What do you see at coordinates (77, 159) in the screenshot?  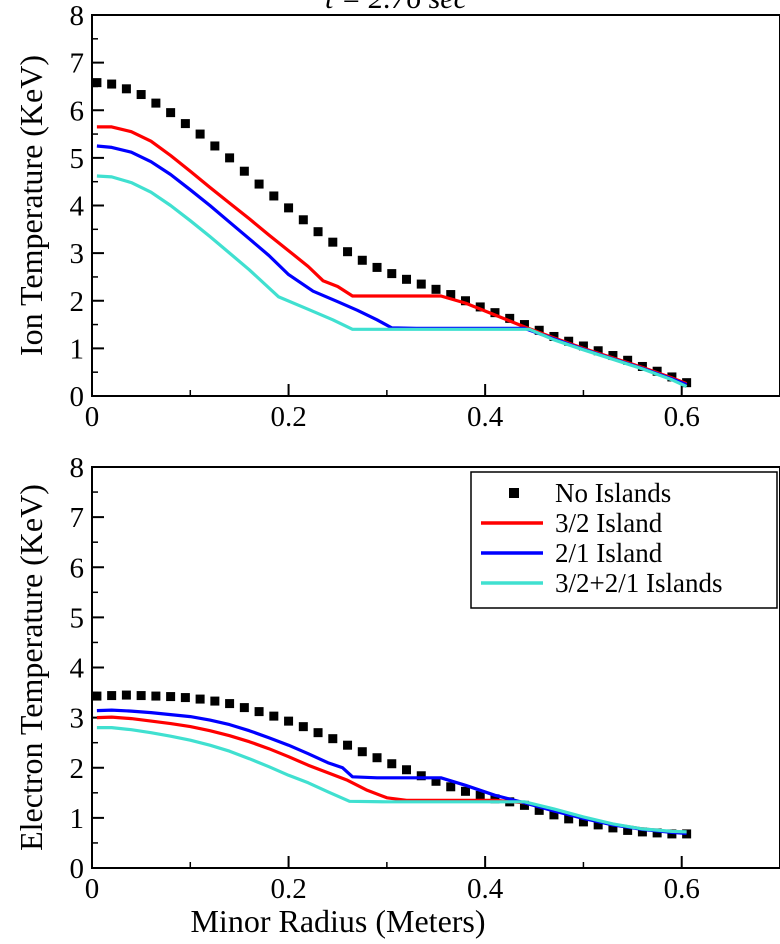 I see `y-tick-label: 5` at bounding box center [77, 159].